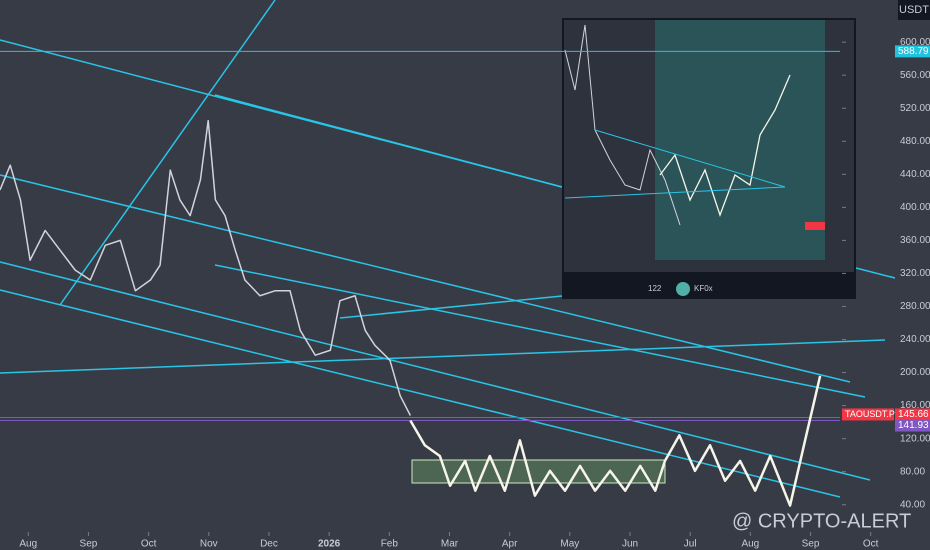 The width and height of the screenshot is (930, 550). Describe the element at coordinates (915, 339) in the screenshot. I see `y-tick-label: 240.00` at that location.